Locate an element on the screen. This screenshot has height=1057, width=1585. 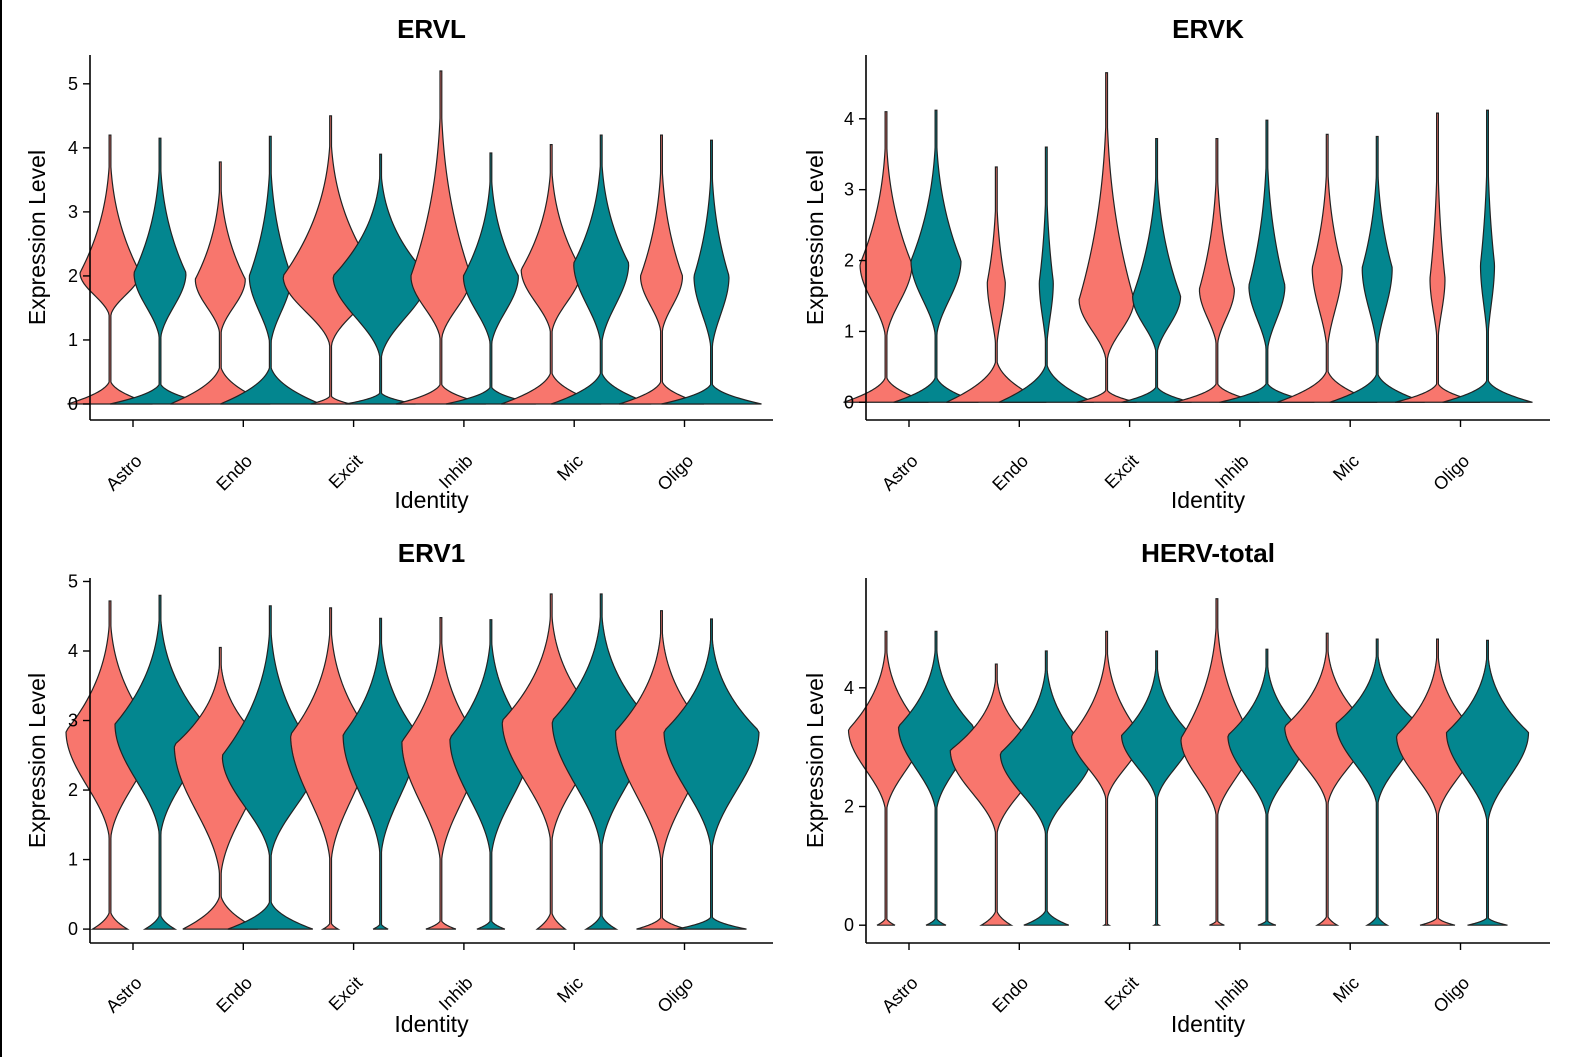
panel-title: ERVK is located at coordinates (1208, 29).